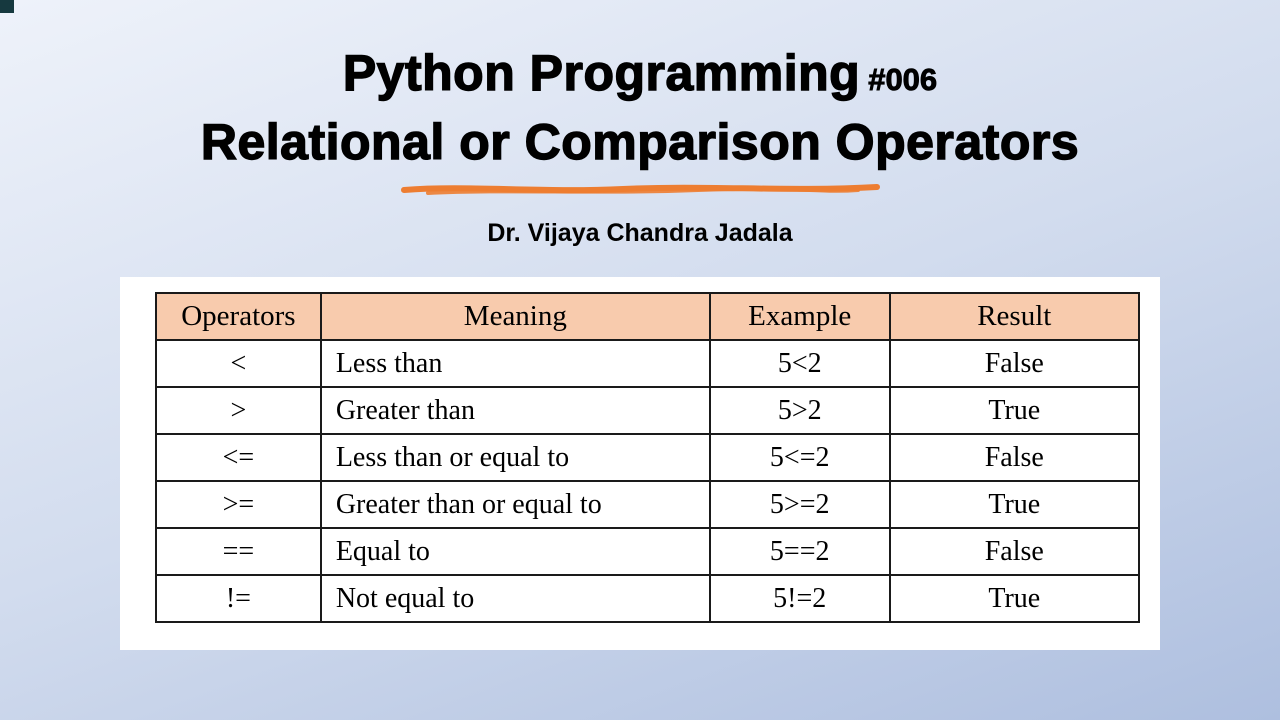 The image size is (1280, 720). I want to click on table-row: >= Greater than or equal to 5>=2 True, so click(648, 504).